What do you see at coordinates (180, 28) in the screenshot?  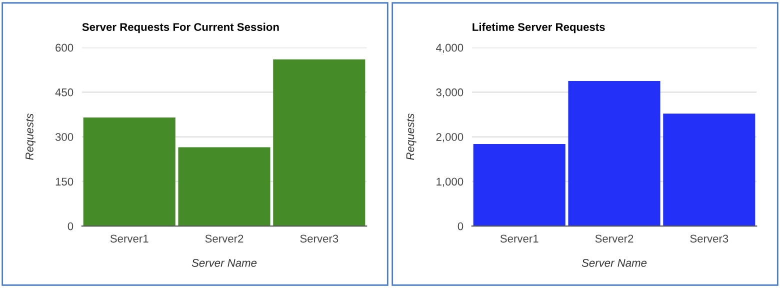 I see `chart-title: Server Requests For Current Session` at bounding box center [180, 28].